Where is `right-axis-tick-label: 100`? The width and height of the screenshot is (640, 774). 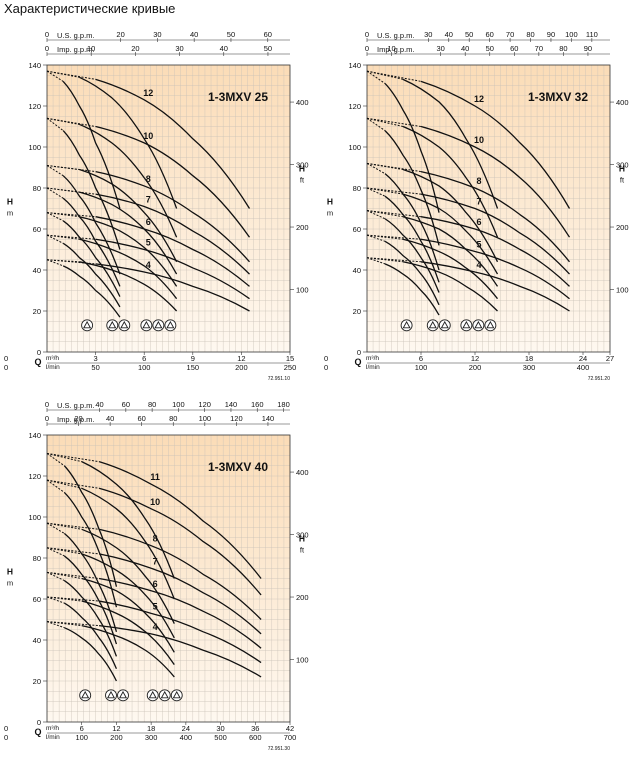 right-axis-tick-label: 100 is located at coordinates (302, 290).